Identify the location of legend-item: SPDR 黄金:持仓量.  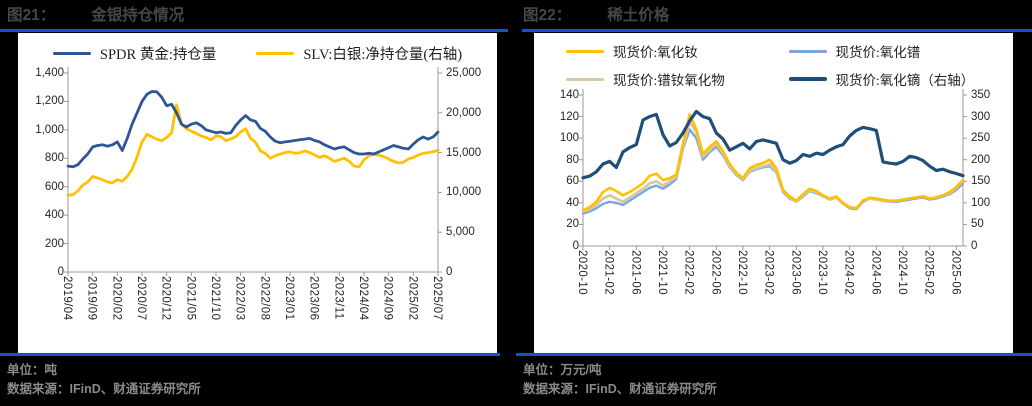
(134, 53).